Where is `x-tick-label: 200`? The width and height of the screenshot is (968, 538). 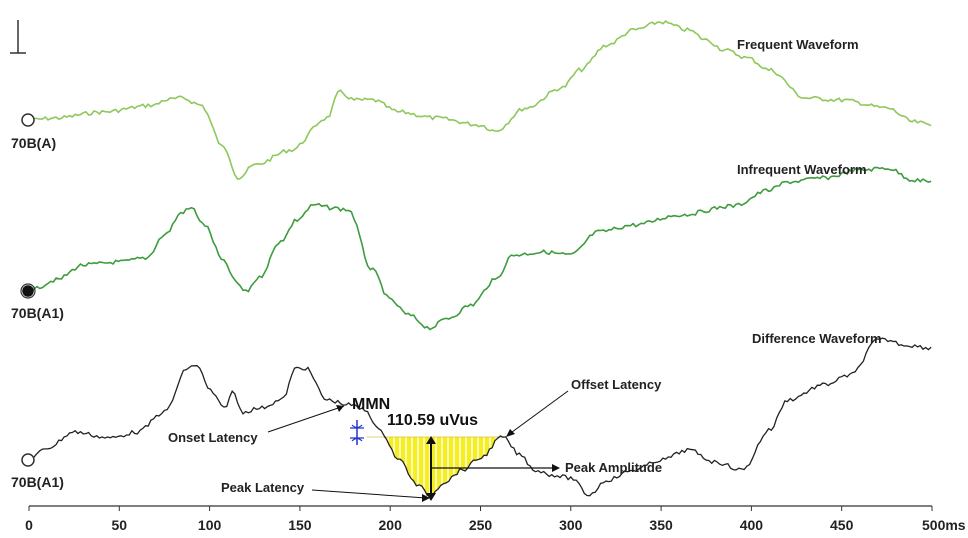 x-tick-label: 200 is located at coordinates (391, 525).